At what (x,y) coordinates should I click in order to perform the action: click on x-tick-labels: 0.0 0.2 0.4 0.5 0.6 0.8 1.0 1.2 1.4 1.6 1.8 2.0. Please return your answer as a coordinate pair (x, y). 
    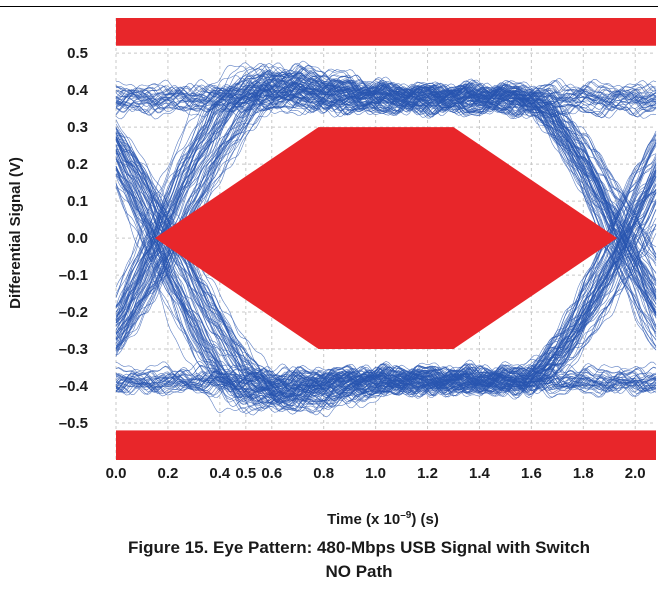
    Looking at the image, I should click on (376, 473).